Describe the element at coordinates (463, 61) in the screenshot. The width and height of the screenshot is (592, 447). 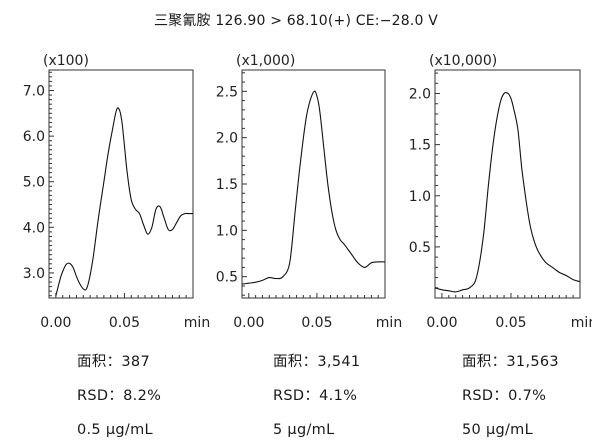
I see `scale-label: (x10,000)` at that location.